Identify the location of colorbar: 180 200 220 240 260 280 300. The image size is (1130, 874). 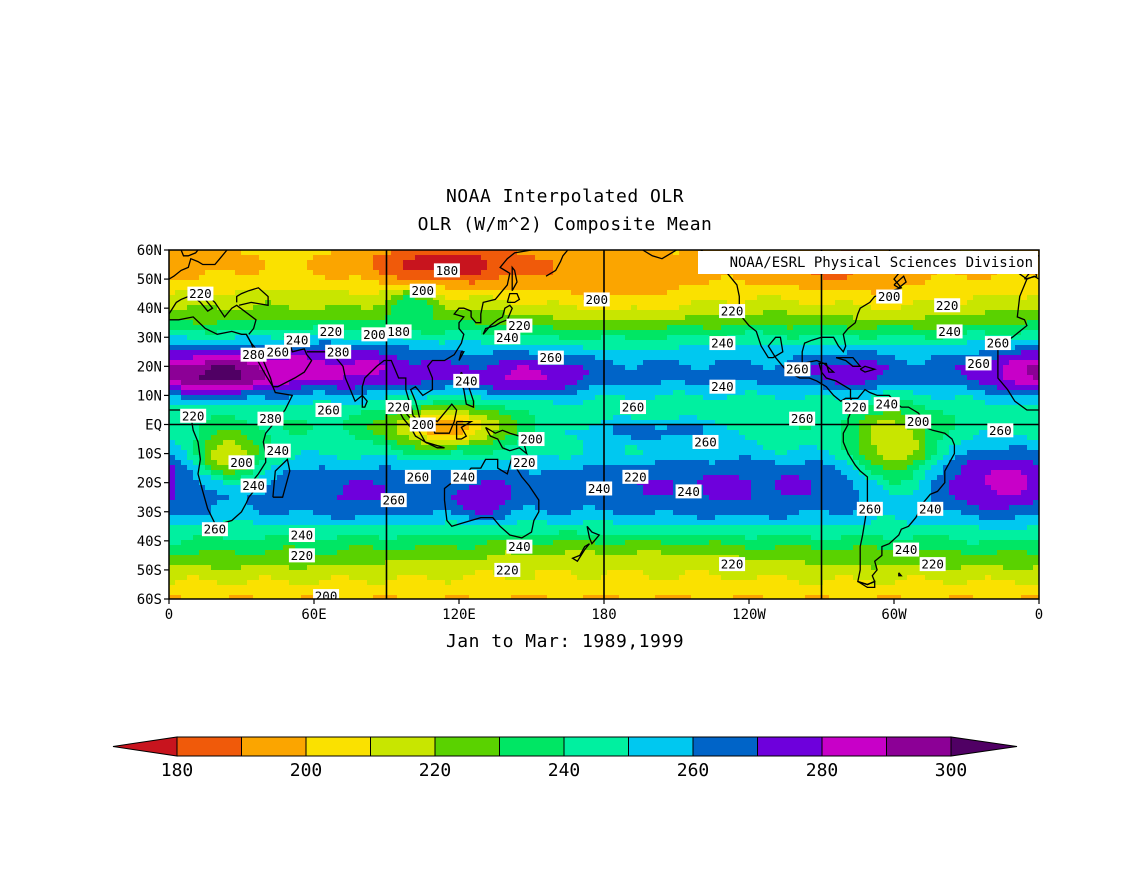
(565, 758).